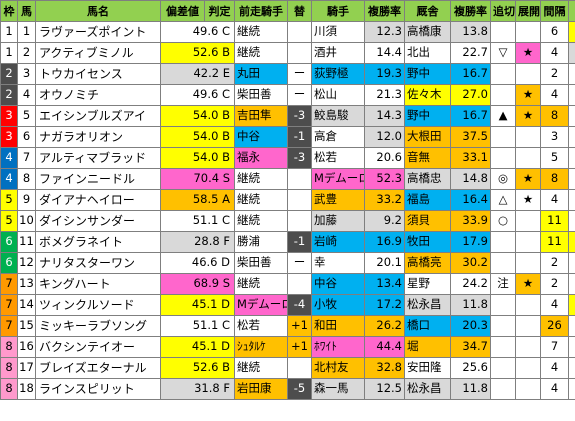 The height and width of the screenshot is (421, 575). What do you see at coordinates (26, 221) in the screenshot?
I see `umaban-cell: 10` at bounding box center [26, 221].